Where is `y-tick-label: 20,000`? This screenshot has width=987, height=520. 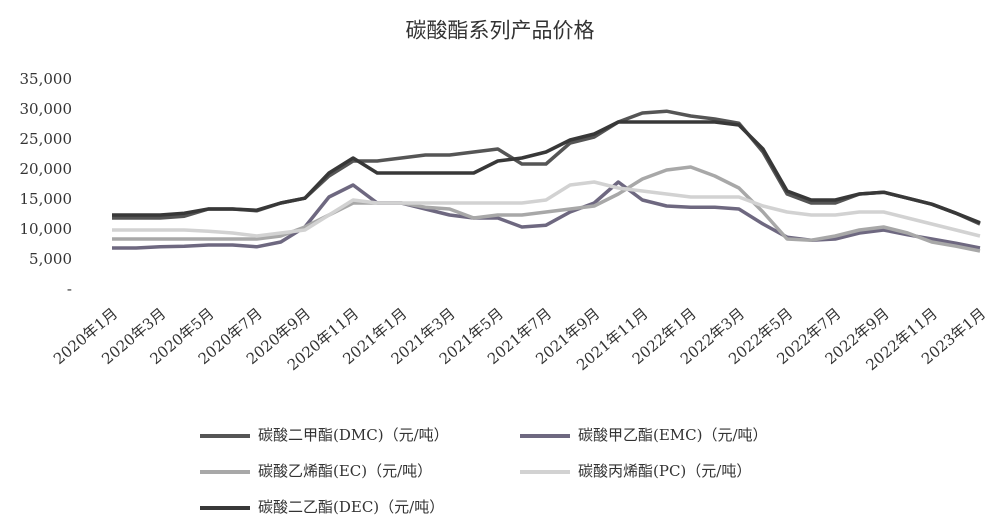 y-tick-label: 20,000 is located at coordinates (46, 169).